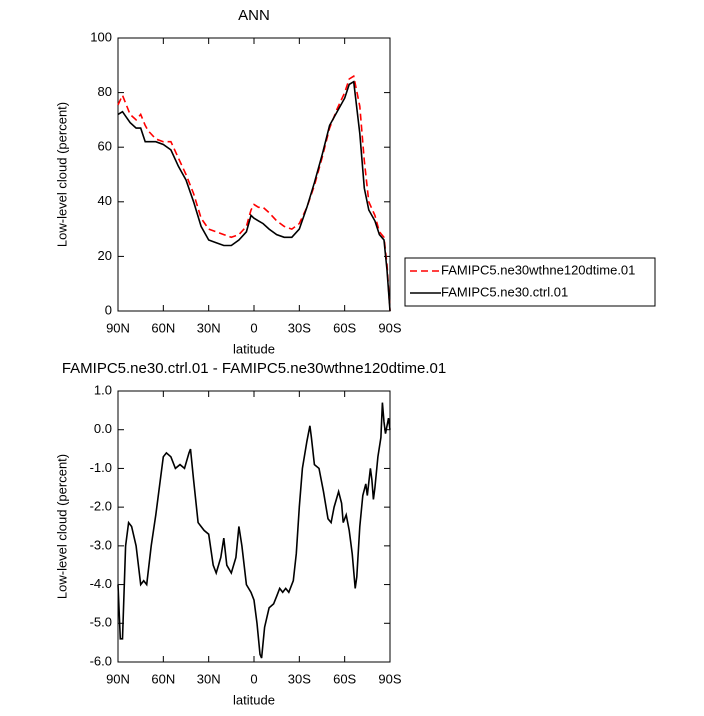 The height and width of the screenshot is (716, 704). Describe the element at coordinates (105, 146) in the screenshot. I see `y-tick-label: 60` at that location.